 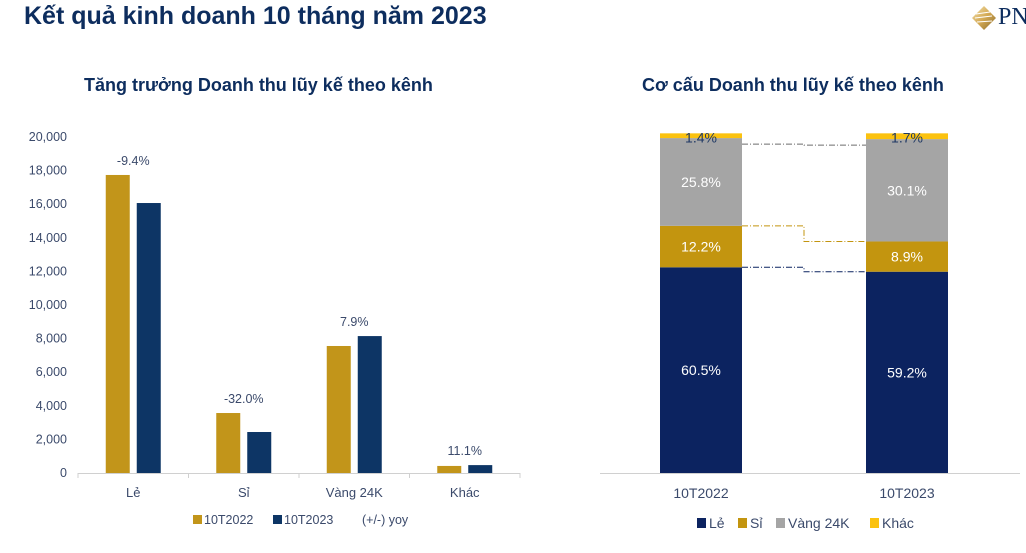 What do you see at coordinates (51, 439) in the screenshot?
I see `y-tick-label: 2,000` at bounding box center [51, 439].